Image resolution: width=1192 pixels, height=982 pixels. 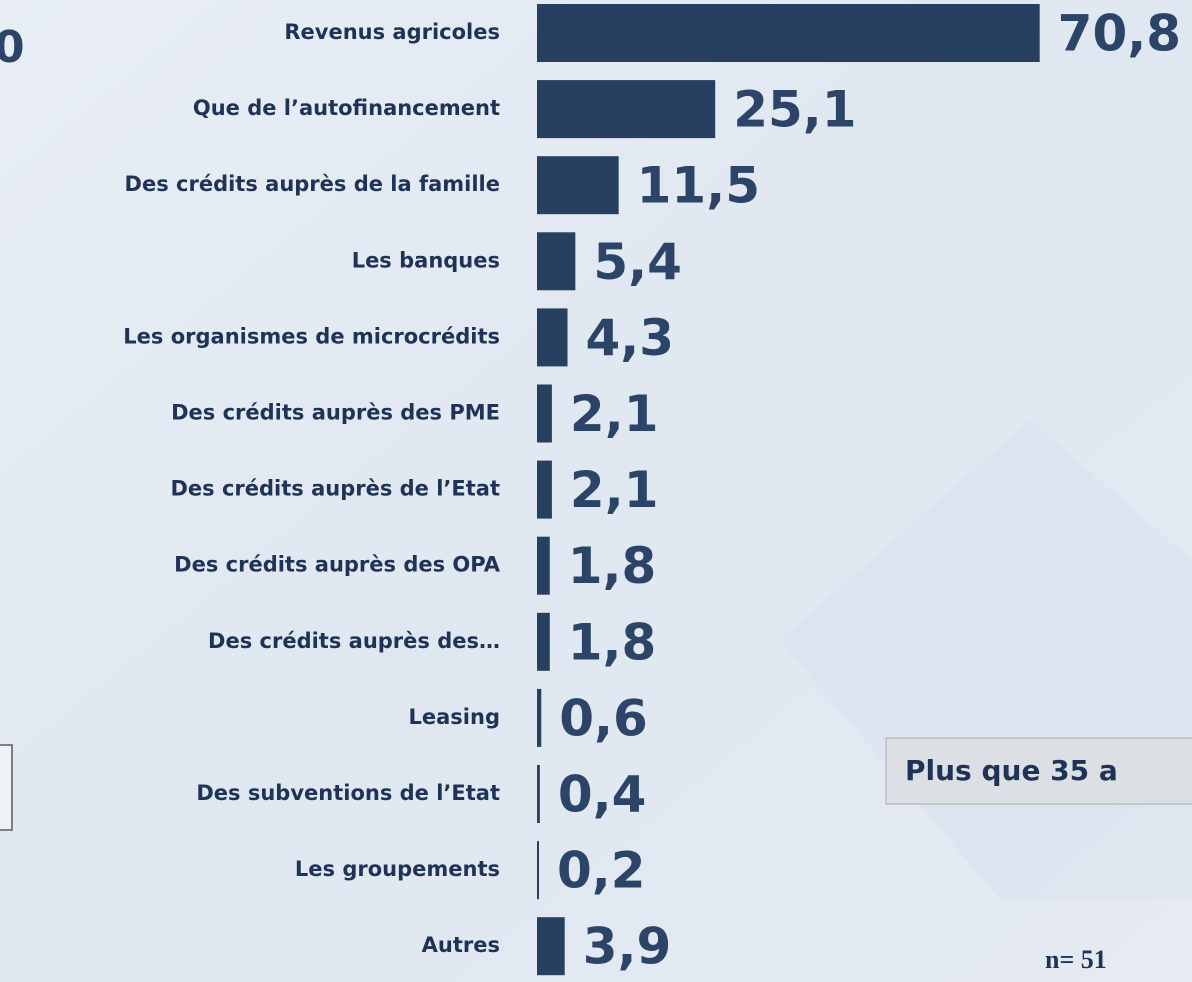 I want to click on category-label: Des crédits auprès des OPA, so click(x=337, y=565).